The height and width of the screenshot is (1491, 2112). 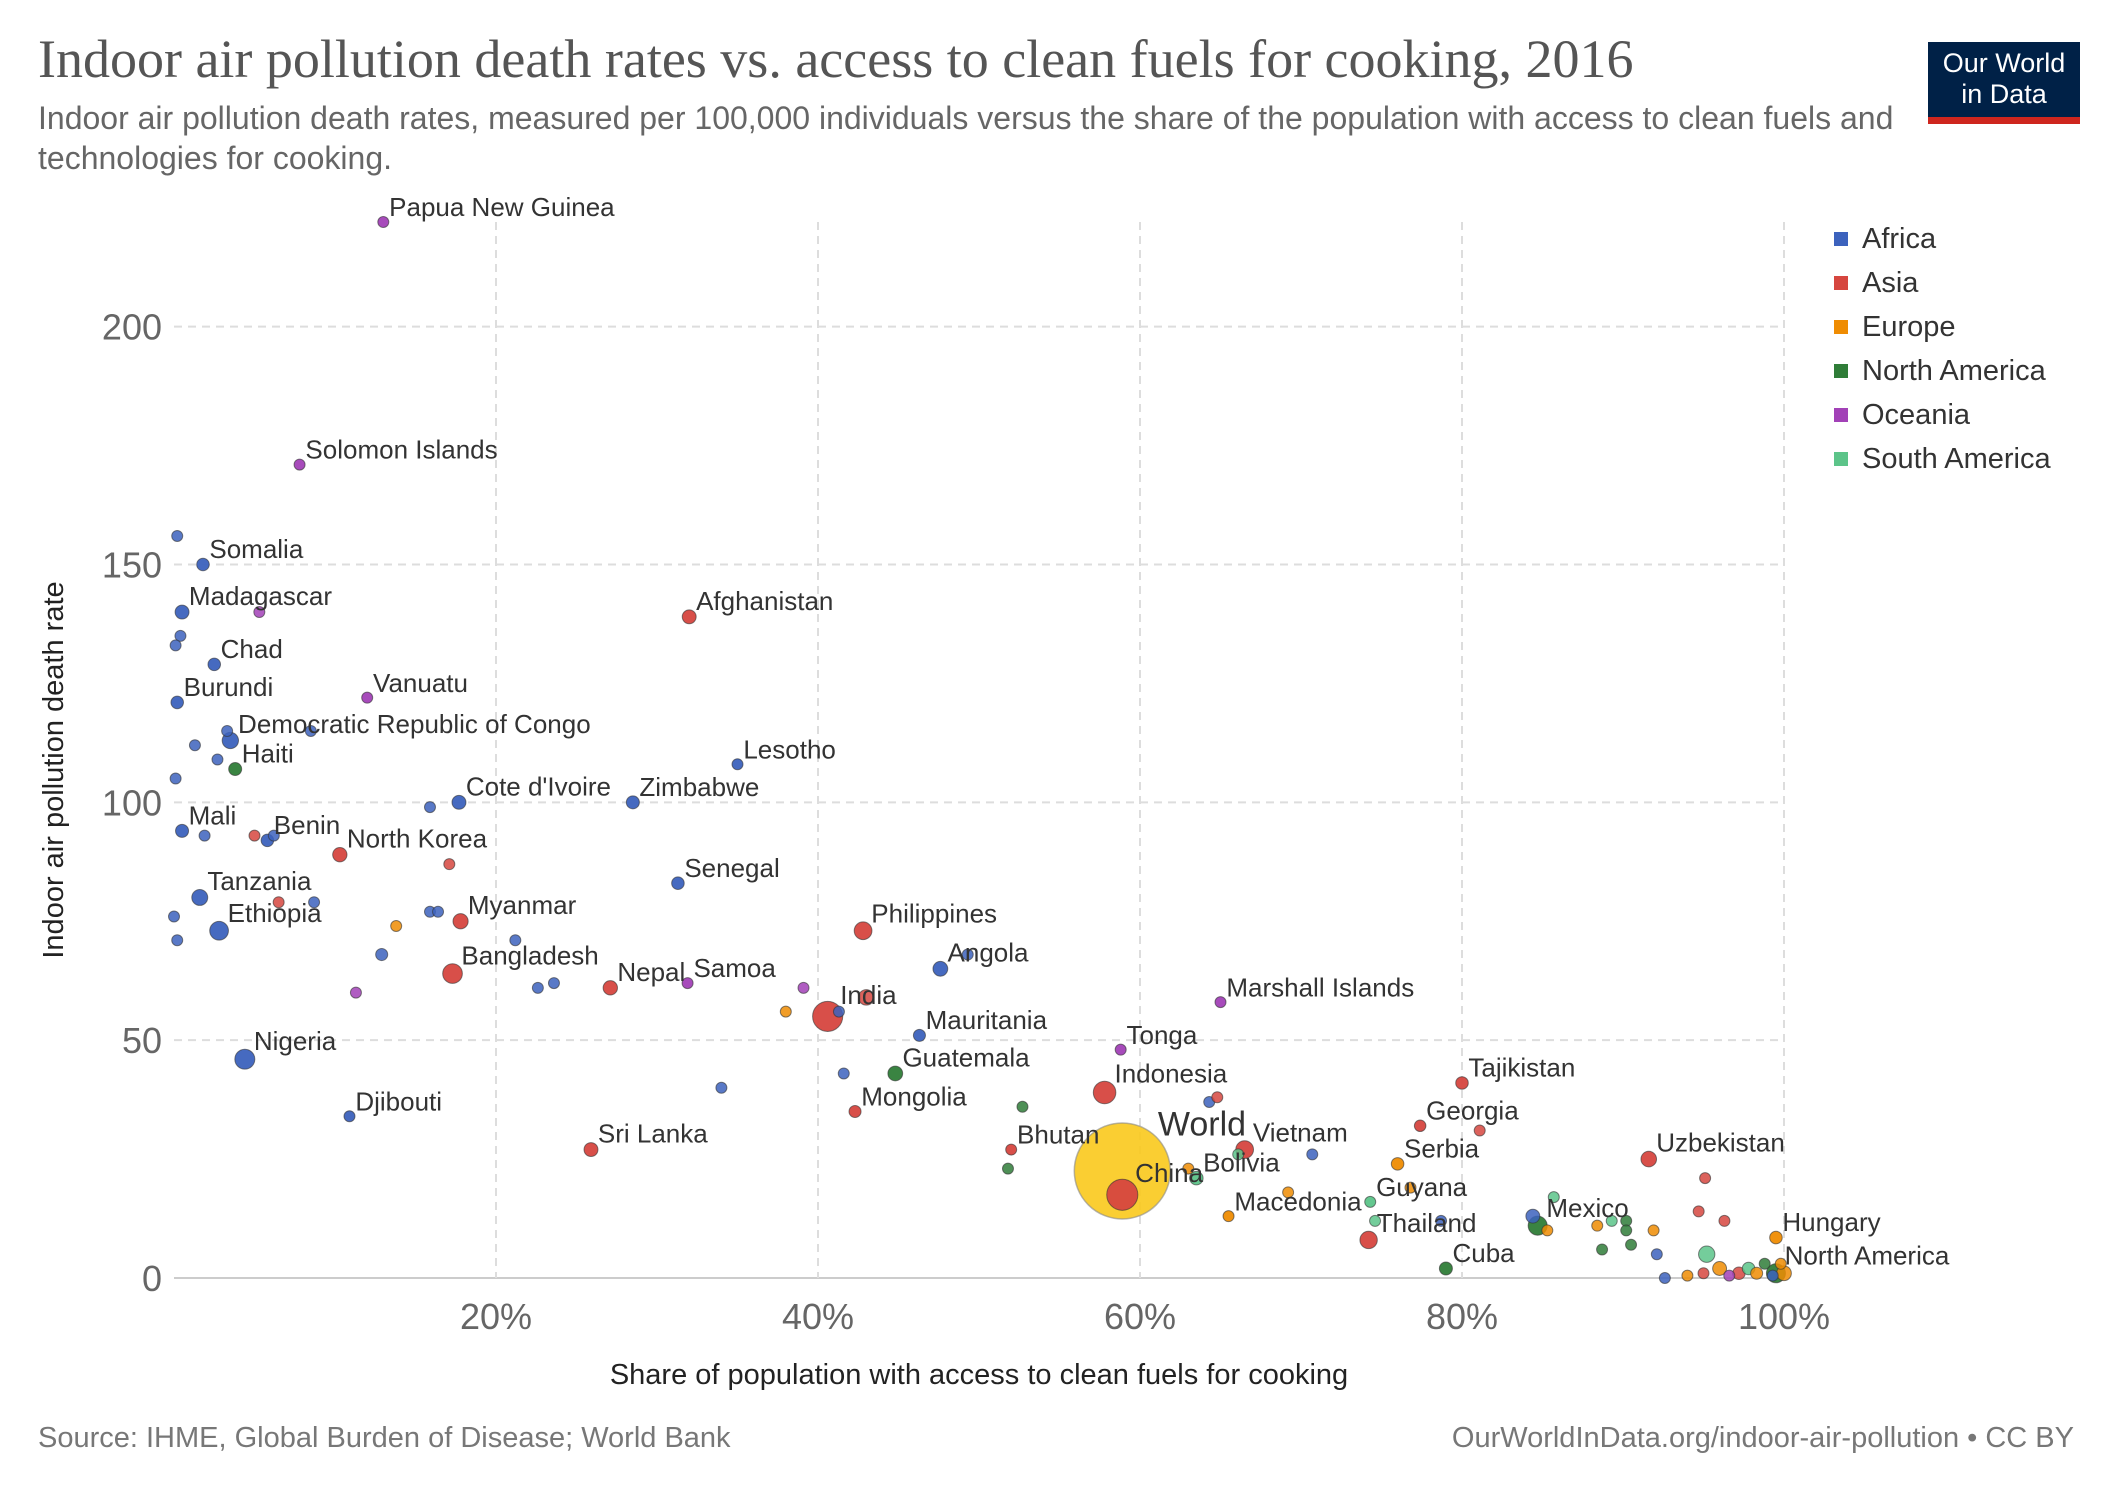 I want to click on point-label: Tajikistan, so click(x=1521, y=1068).